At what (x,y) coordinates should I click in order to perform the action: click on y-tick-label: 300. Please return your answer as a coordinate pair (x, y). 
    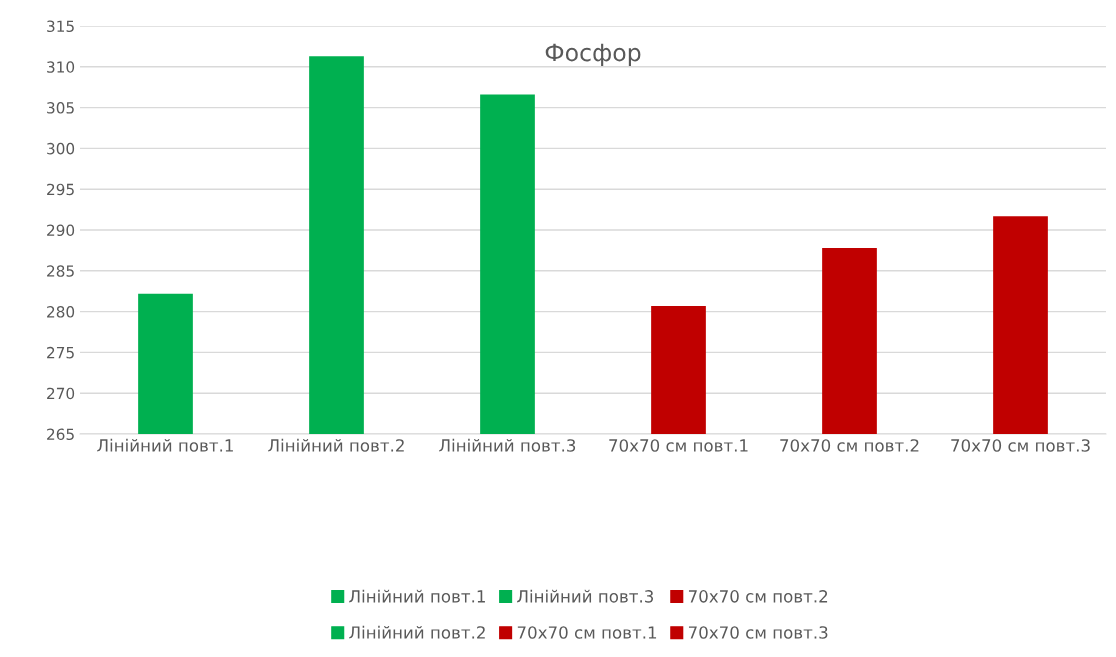
    Looking at the image, I should click on (61, 148).